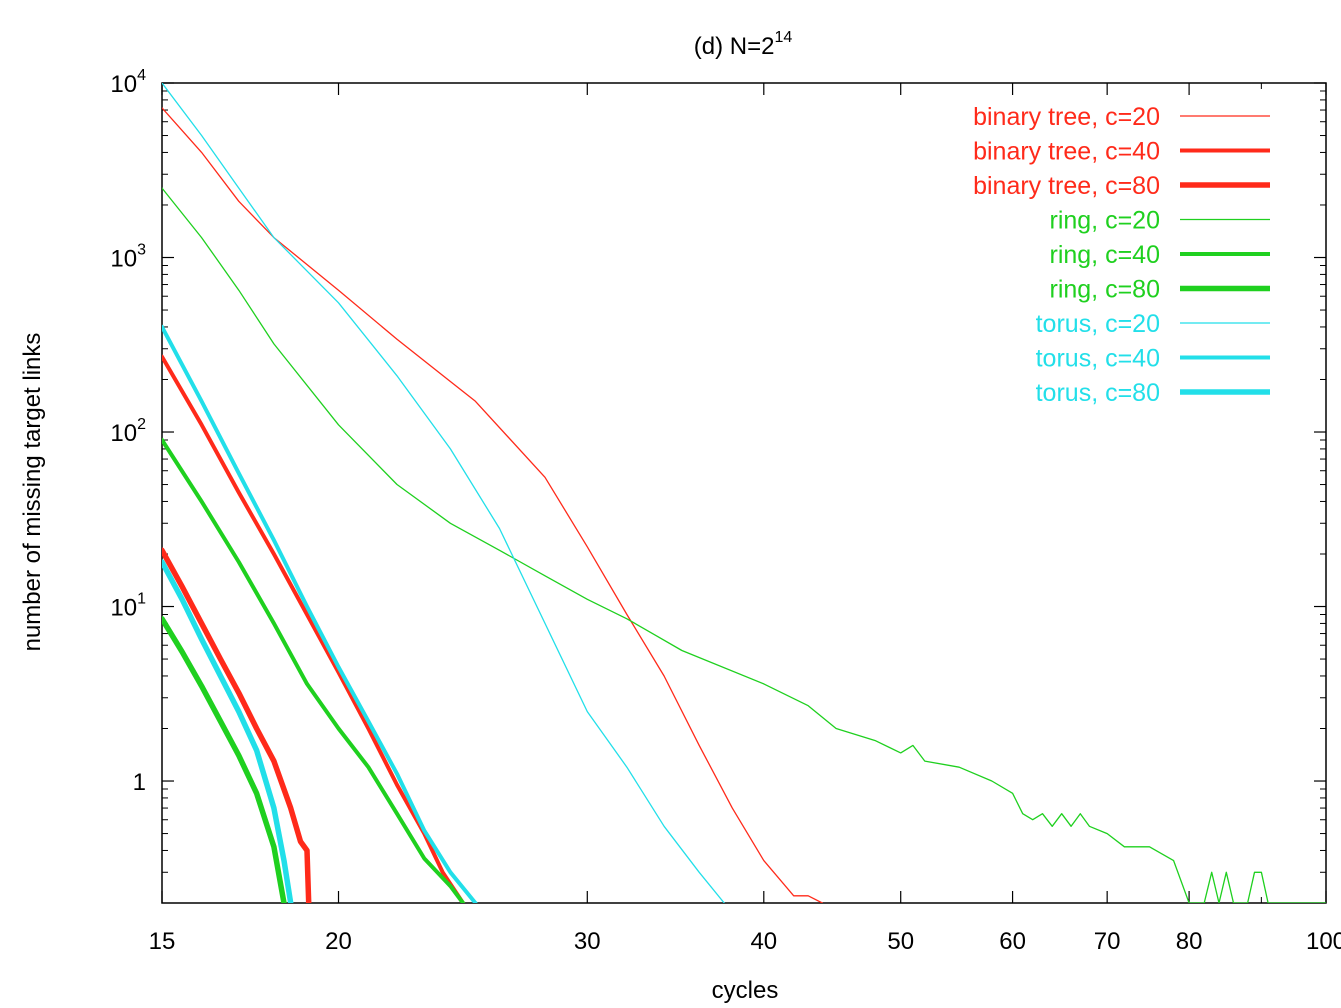  Describe the element at coordinates (763, 941) in the screenshot. I see `x-tick-label: 40` at that location.